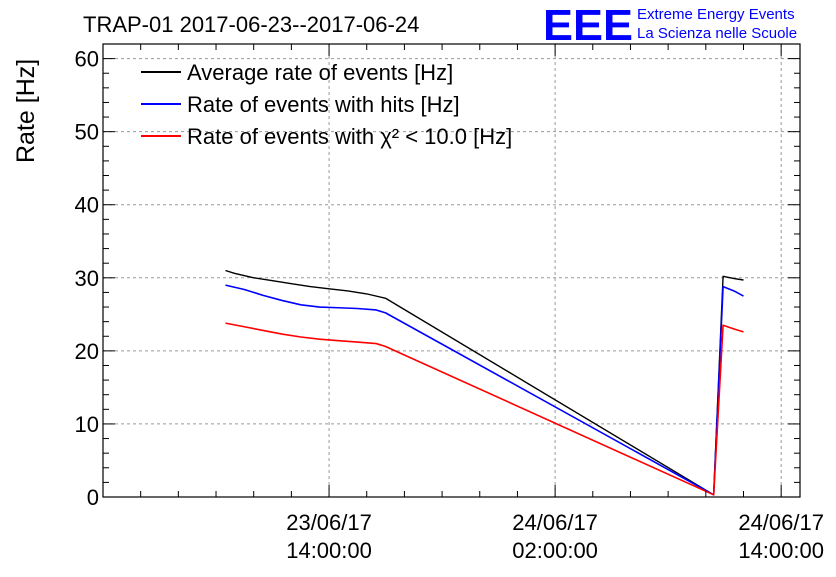 The image size is (836, 577). Describe the element at coordinates (588, 25) in the screenshot. I see `eee-logo-mark: EEE` at that location.